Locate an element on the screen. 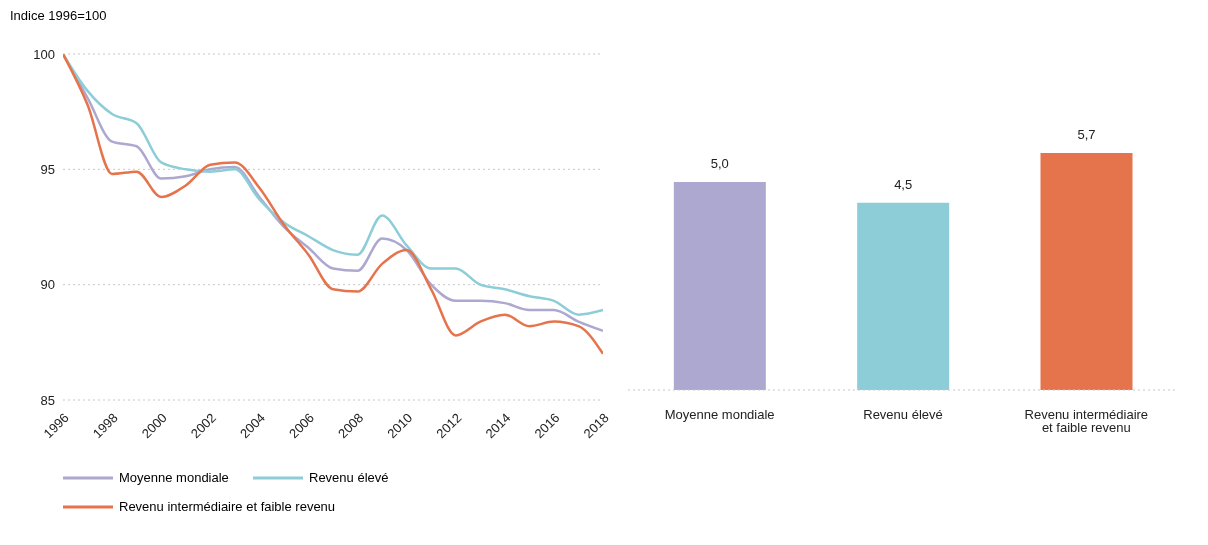  legend-label: Revenu élevé is located at coordinates (349, 477).